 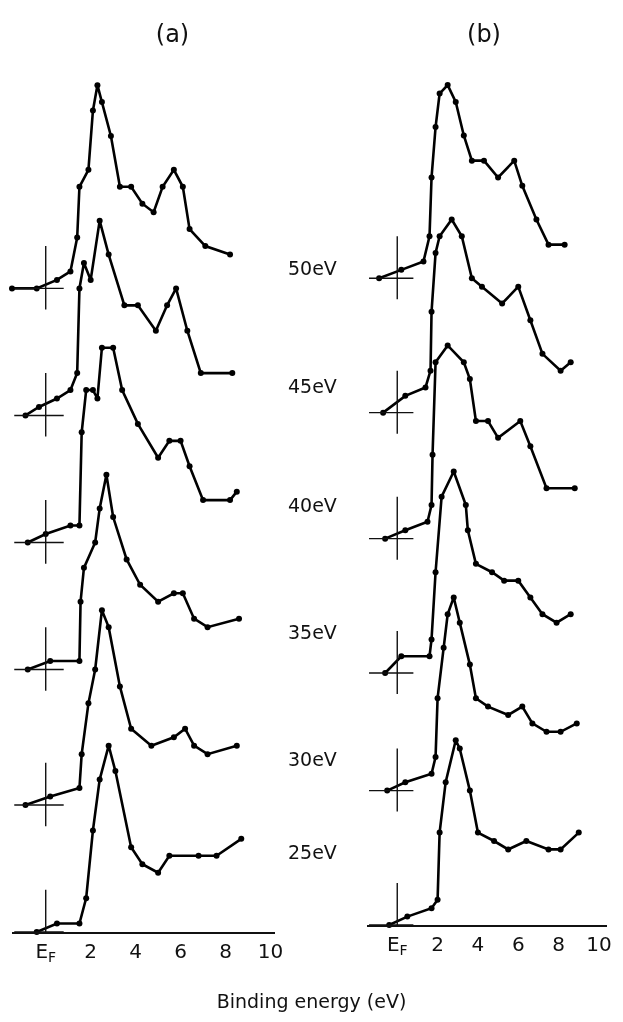 I want to click on chart-title: (b), so click(x=484, y=33).